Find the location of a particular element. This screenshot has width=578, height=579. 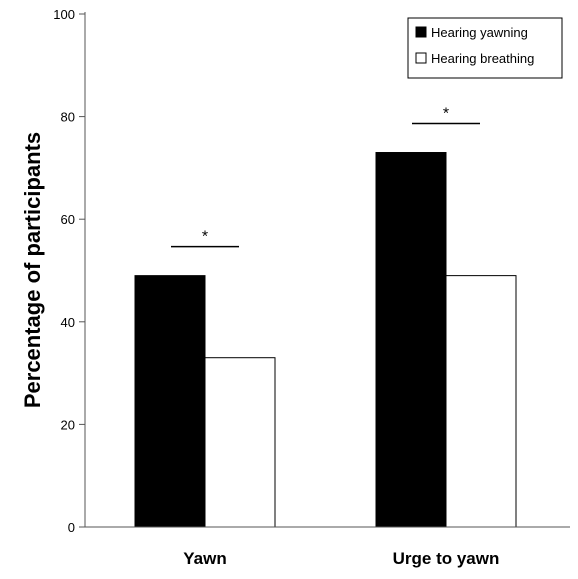

y-tick-label: 0 is located at coordinates (71, 527).